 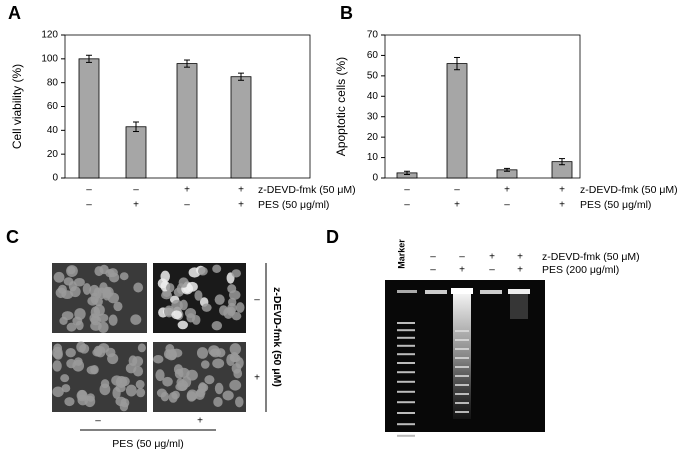 I want to click on col-sign: –, so click(x=98, y=421).